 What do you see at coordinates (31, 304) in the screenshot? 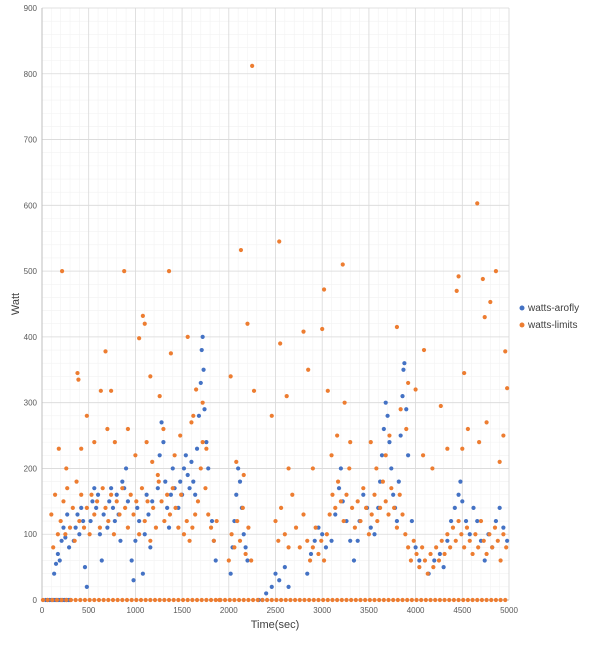
I see `y-tick-labels: 0 100 200 300 400 500 600 700 800 900` at bounding box center [31, 304].